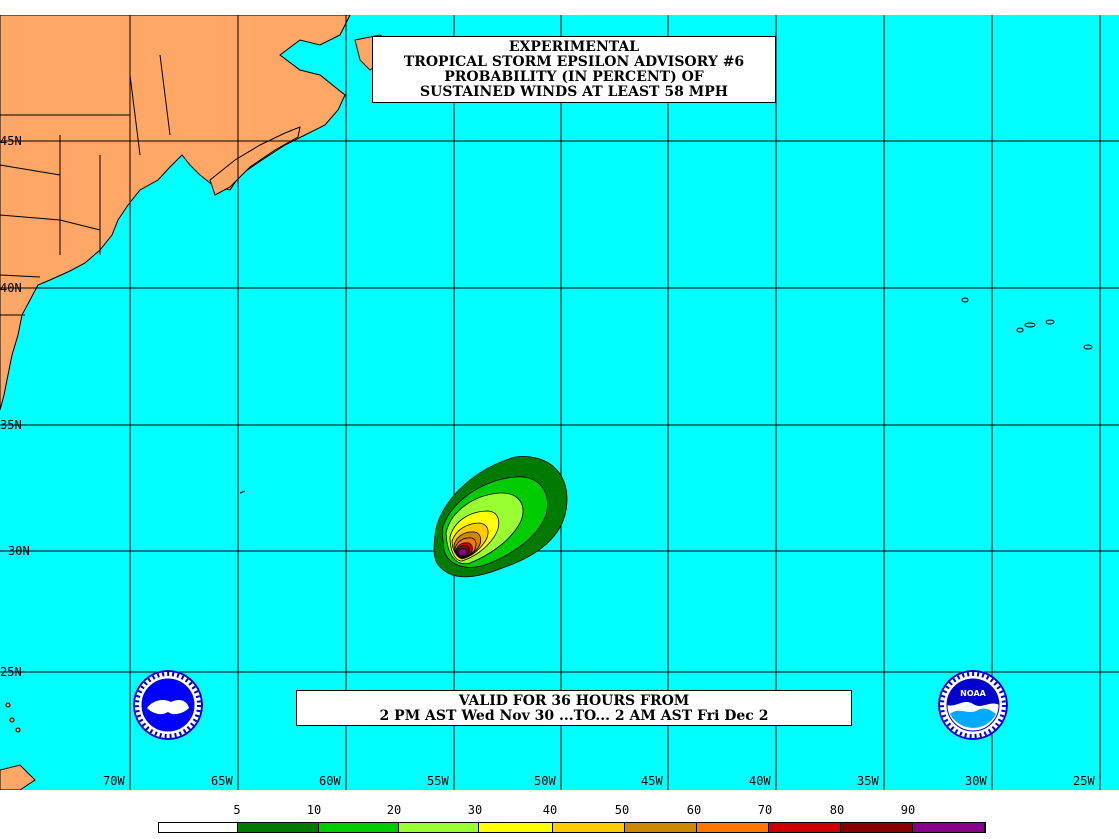  What do you see at coordinates (237, 810) in the screenshot?
I see `legend-label-5: 5` at bounding box center [237, 810].